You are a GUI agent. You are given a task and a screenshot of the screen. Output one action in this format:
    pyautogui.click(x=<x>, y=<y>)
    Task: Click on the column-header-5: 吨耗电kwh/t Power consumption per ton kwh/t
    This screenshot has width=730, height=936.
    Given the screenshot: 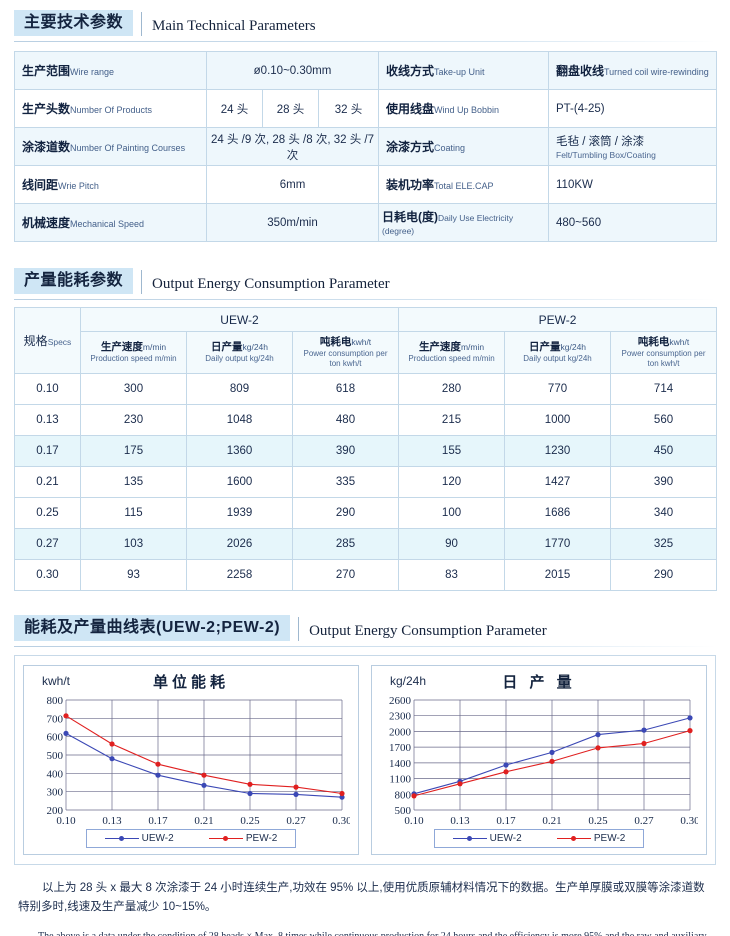 What is the action you would take?
    pyautogui.click(x=664, y=352)
    